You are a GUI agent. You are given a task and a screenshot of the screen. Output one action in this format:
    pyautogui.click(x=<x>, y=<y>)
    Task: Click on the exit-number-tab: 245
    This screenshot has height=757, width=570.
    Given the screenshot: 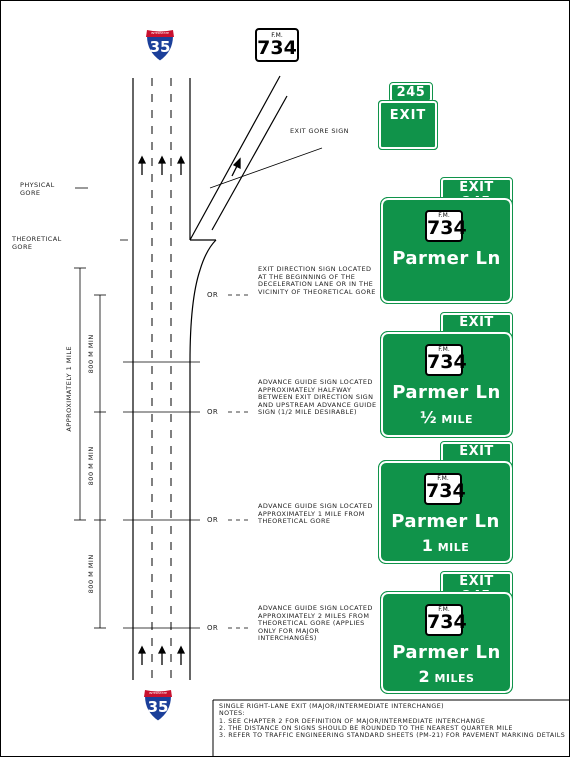 What is the action you would take?
    pyautogui.click(x=411, y=92)
    